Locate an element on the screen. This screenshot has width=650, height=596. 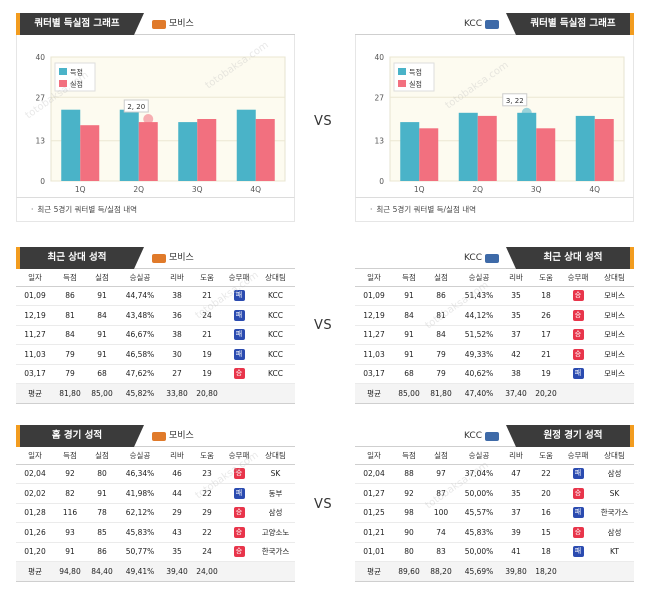
table-cell: 37 is located at coordinates (516, 513).